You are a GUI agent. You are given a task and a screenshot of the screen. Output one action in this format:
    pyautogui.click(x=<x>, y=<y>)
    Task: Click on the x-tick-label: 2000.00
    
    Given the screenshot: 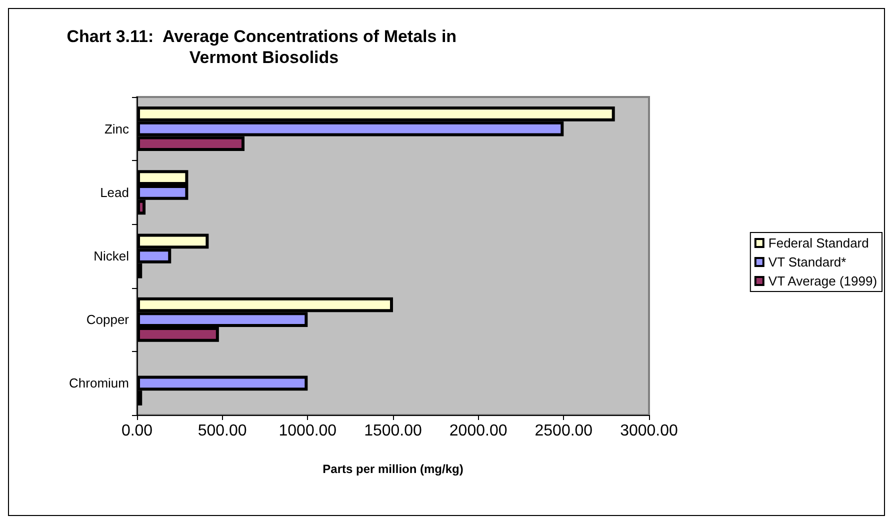 What is the action you would take?
    pyautogui.click(x=478, y=431)
    